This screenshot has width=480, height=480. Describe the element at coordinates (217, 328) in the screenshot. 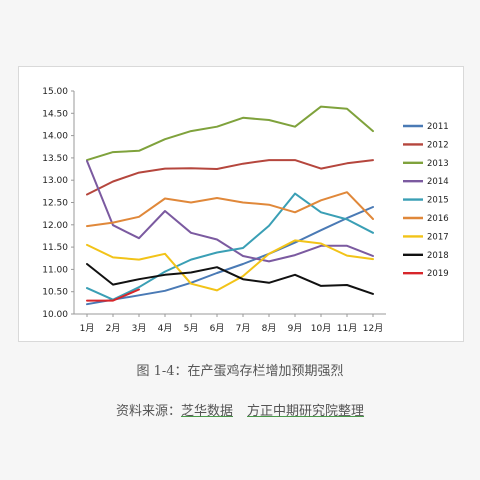

I see `x-tick-label: 6月` at that location.